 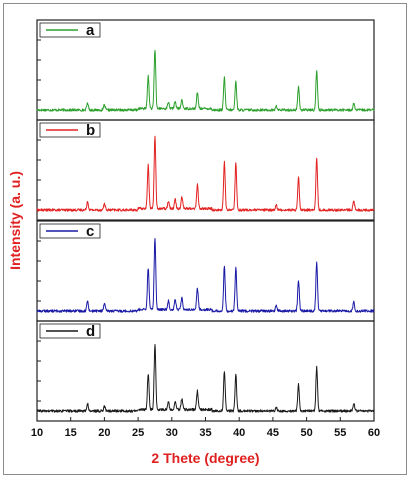 What do you see at coordinates (90, 130) in the screenshot?
I see `legend-label: b` at bounding box center [90, 130].